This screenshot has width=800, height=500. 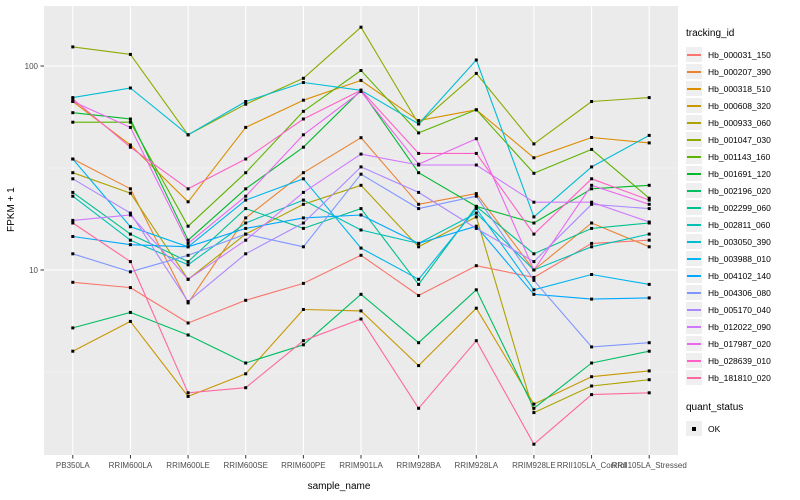 I want to click on legend-row: Hb_002811_060, so click(x=742, y=224).